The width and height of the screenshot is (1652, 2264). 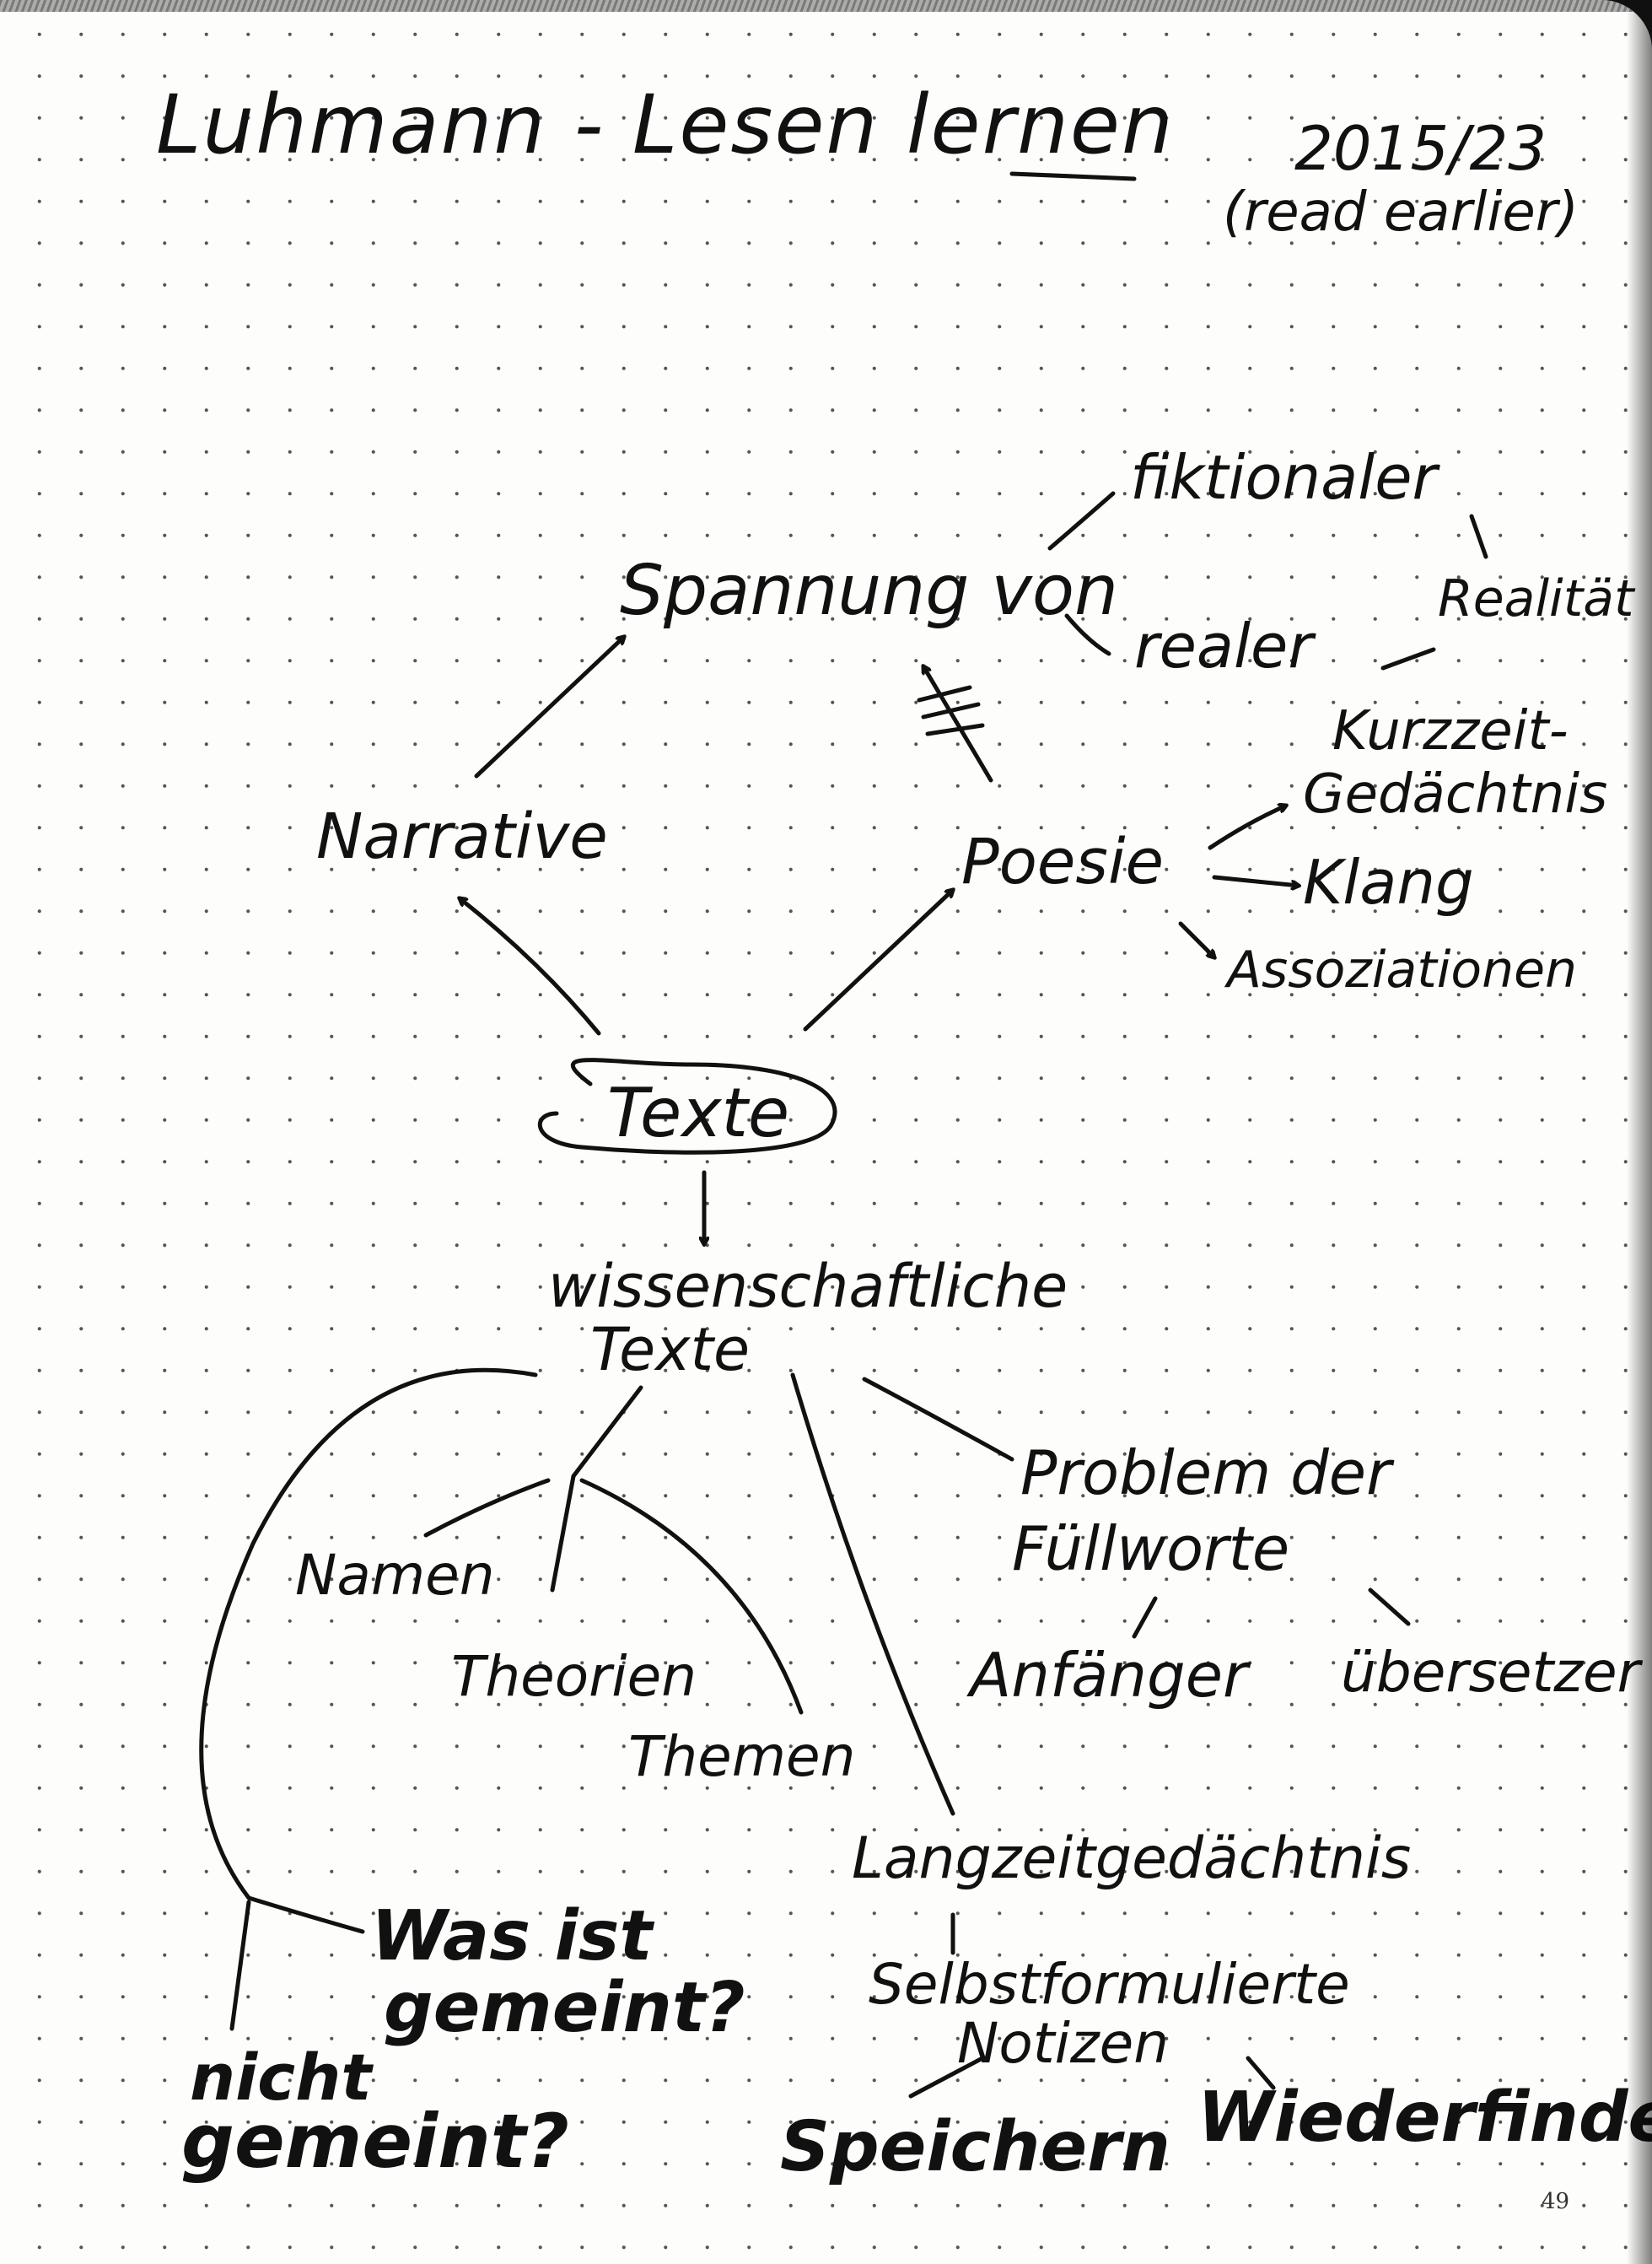 I want to click on page-number: 49, so click(x=1556, y=2201).